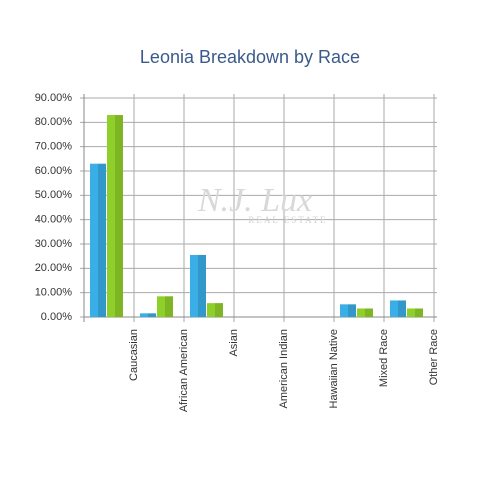 The width and height of the screenshot is (477, 488). What do you see at coordinates (284, 369) in the screenshot?
I see `x-tick-label: American Indian` at bounding box center [284, 369].